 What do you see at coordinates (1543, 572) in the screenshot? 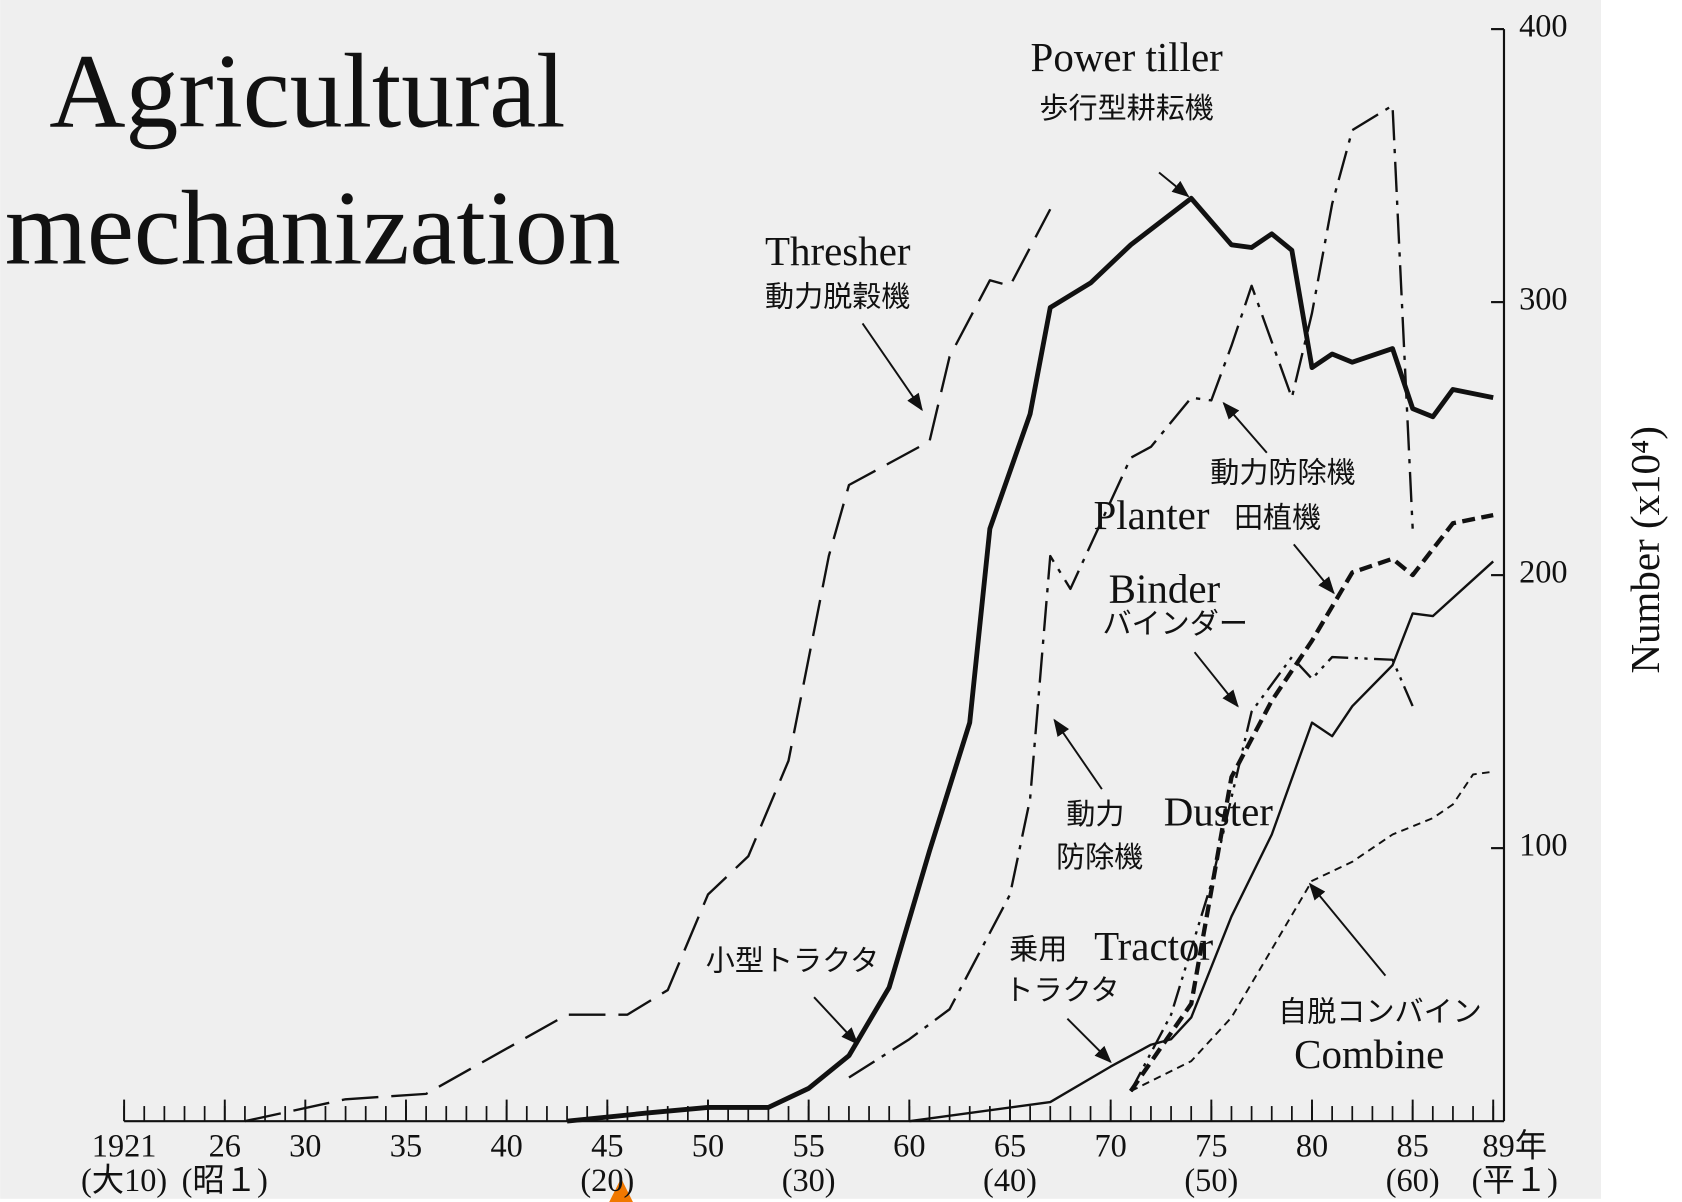
I see `y-tick-label: 200` at bounding box center [1543, 572].